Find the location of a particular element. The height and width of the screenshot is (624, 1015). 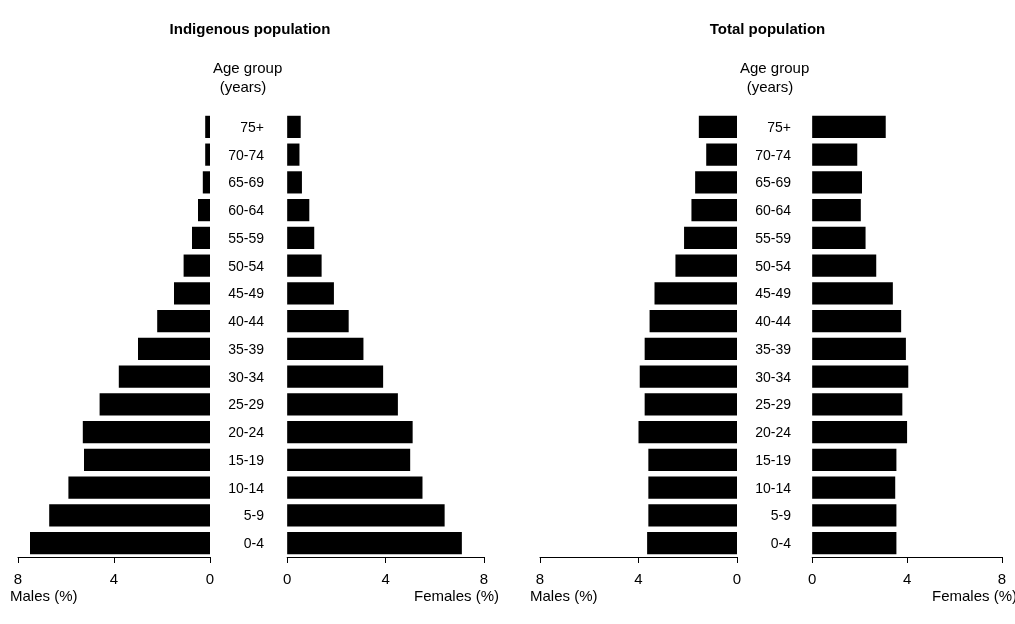

text: Total population is located at coordinates (767, 28).